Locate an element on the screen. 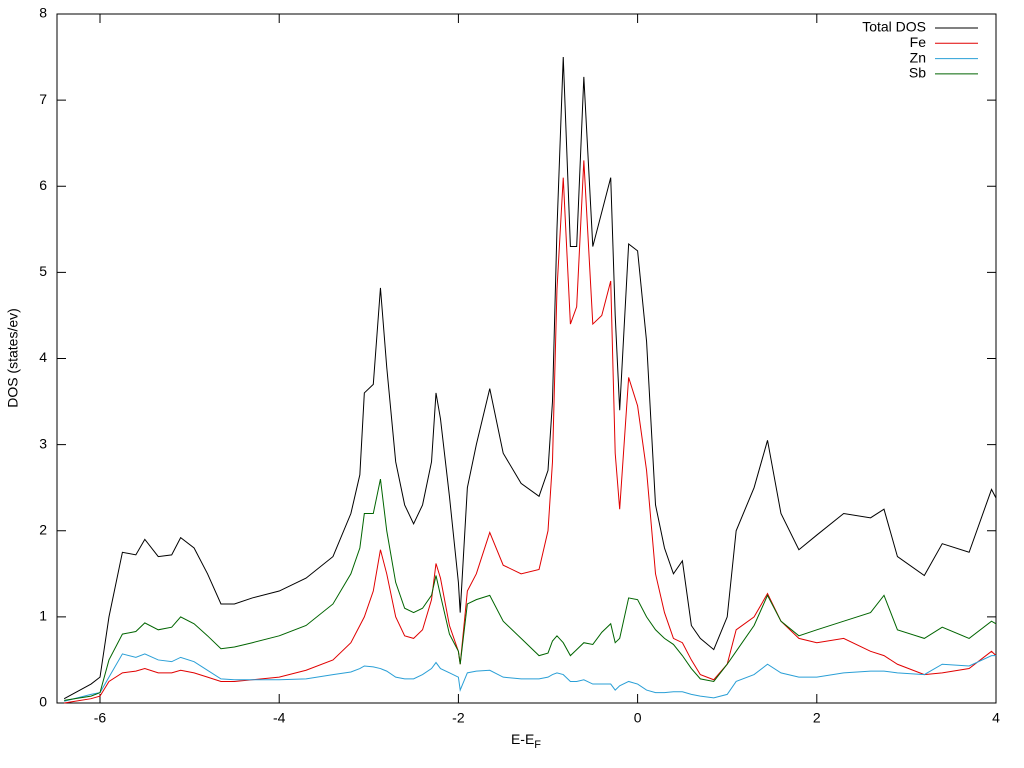  x-tick-label: 4 is located at coordinates (996, 718).